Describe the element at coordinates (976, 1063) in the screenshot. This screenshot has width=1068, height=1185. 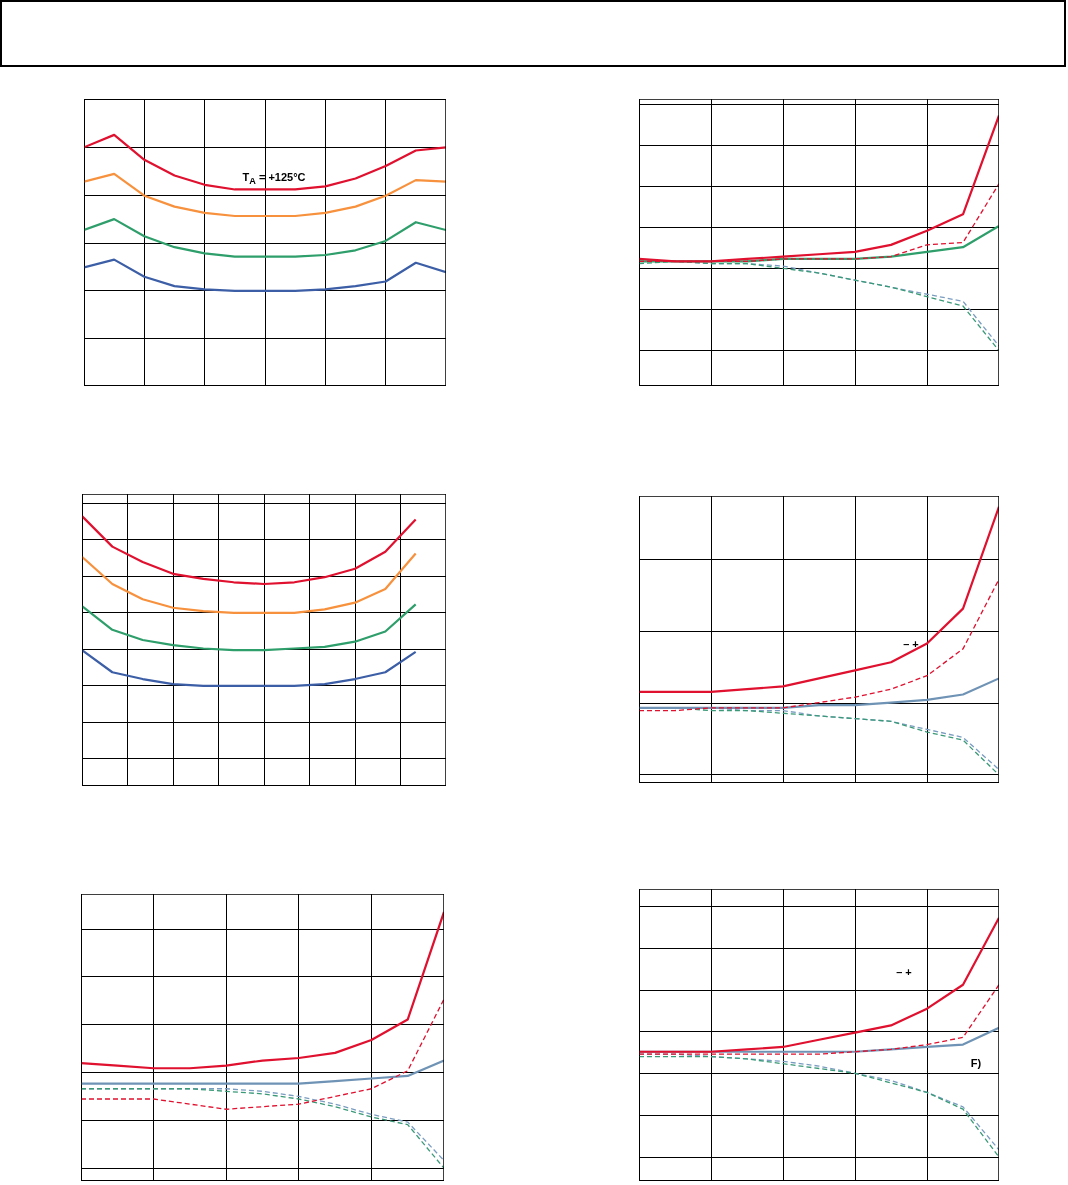
I see `annotation: F)` at that location.